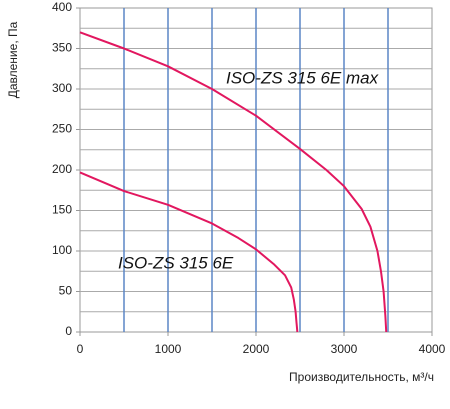  What do you see at coordinates (176, 262) in the screenshot?
I see `series-label: ISO-ZS 315 6E` at bounding box center [176, 262].